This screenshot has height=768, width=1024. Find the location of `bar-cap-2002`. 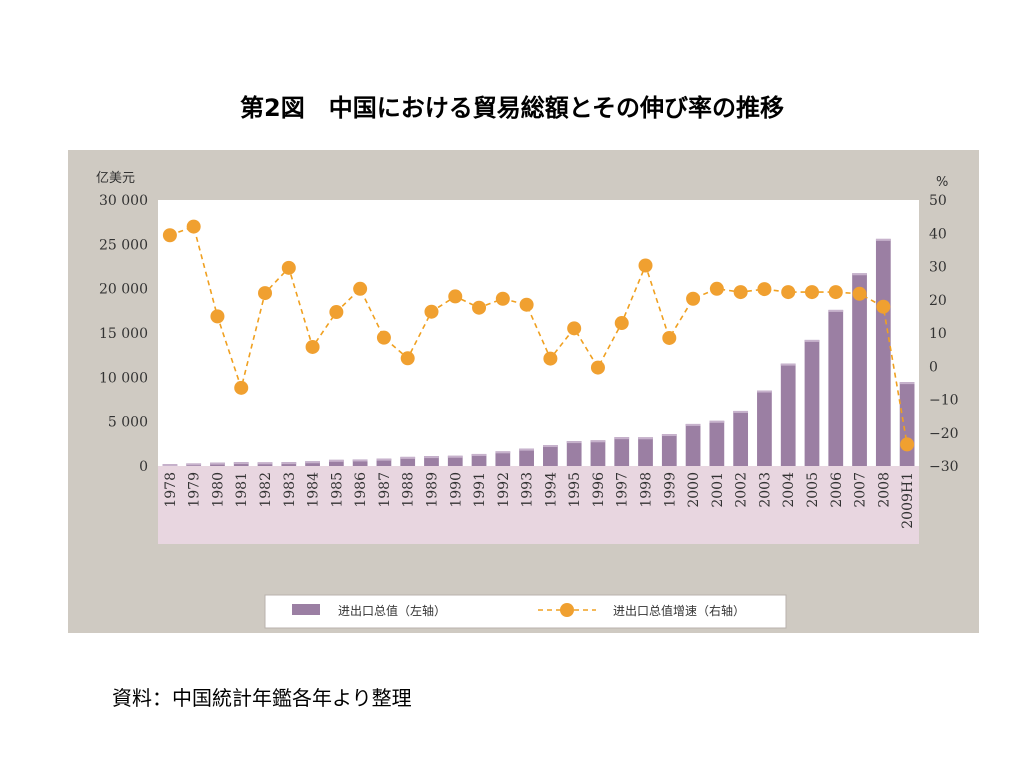

bar-cap-2002 is located at coordinates (741, 411).